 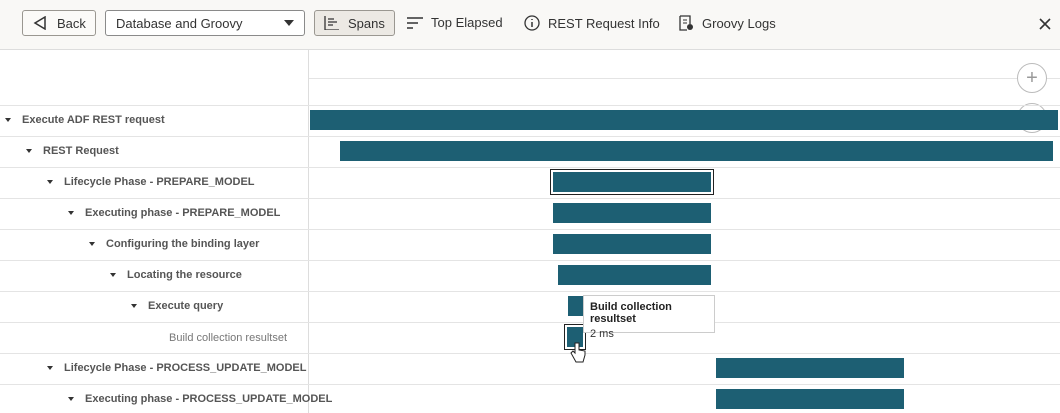 I want to click on row-label: Executing phase - PREPARE_MODEL, so click(x=183, y=213).